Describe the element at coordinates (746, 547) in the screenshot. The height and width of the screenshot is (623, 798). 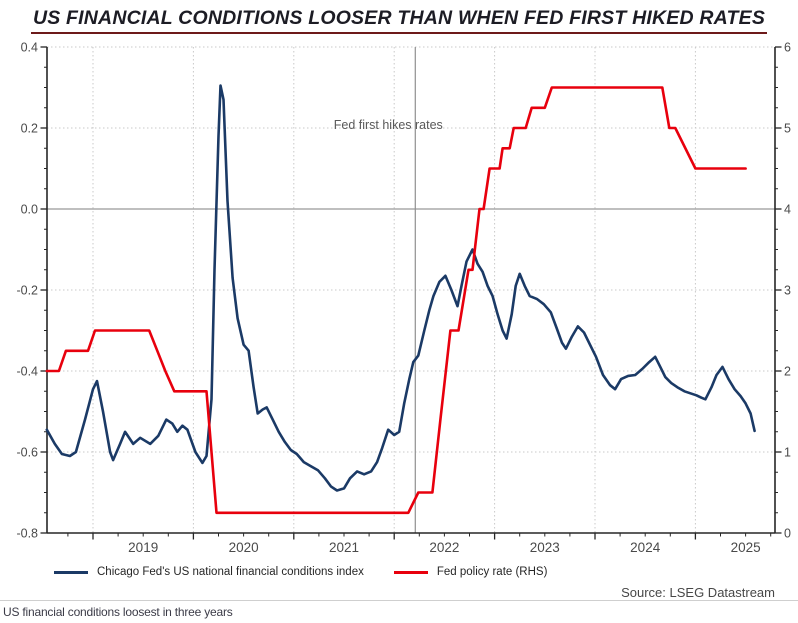
I see `svg-text: 2025` at that location.